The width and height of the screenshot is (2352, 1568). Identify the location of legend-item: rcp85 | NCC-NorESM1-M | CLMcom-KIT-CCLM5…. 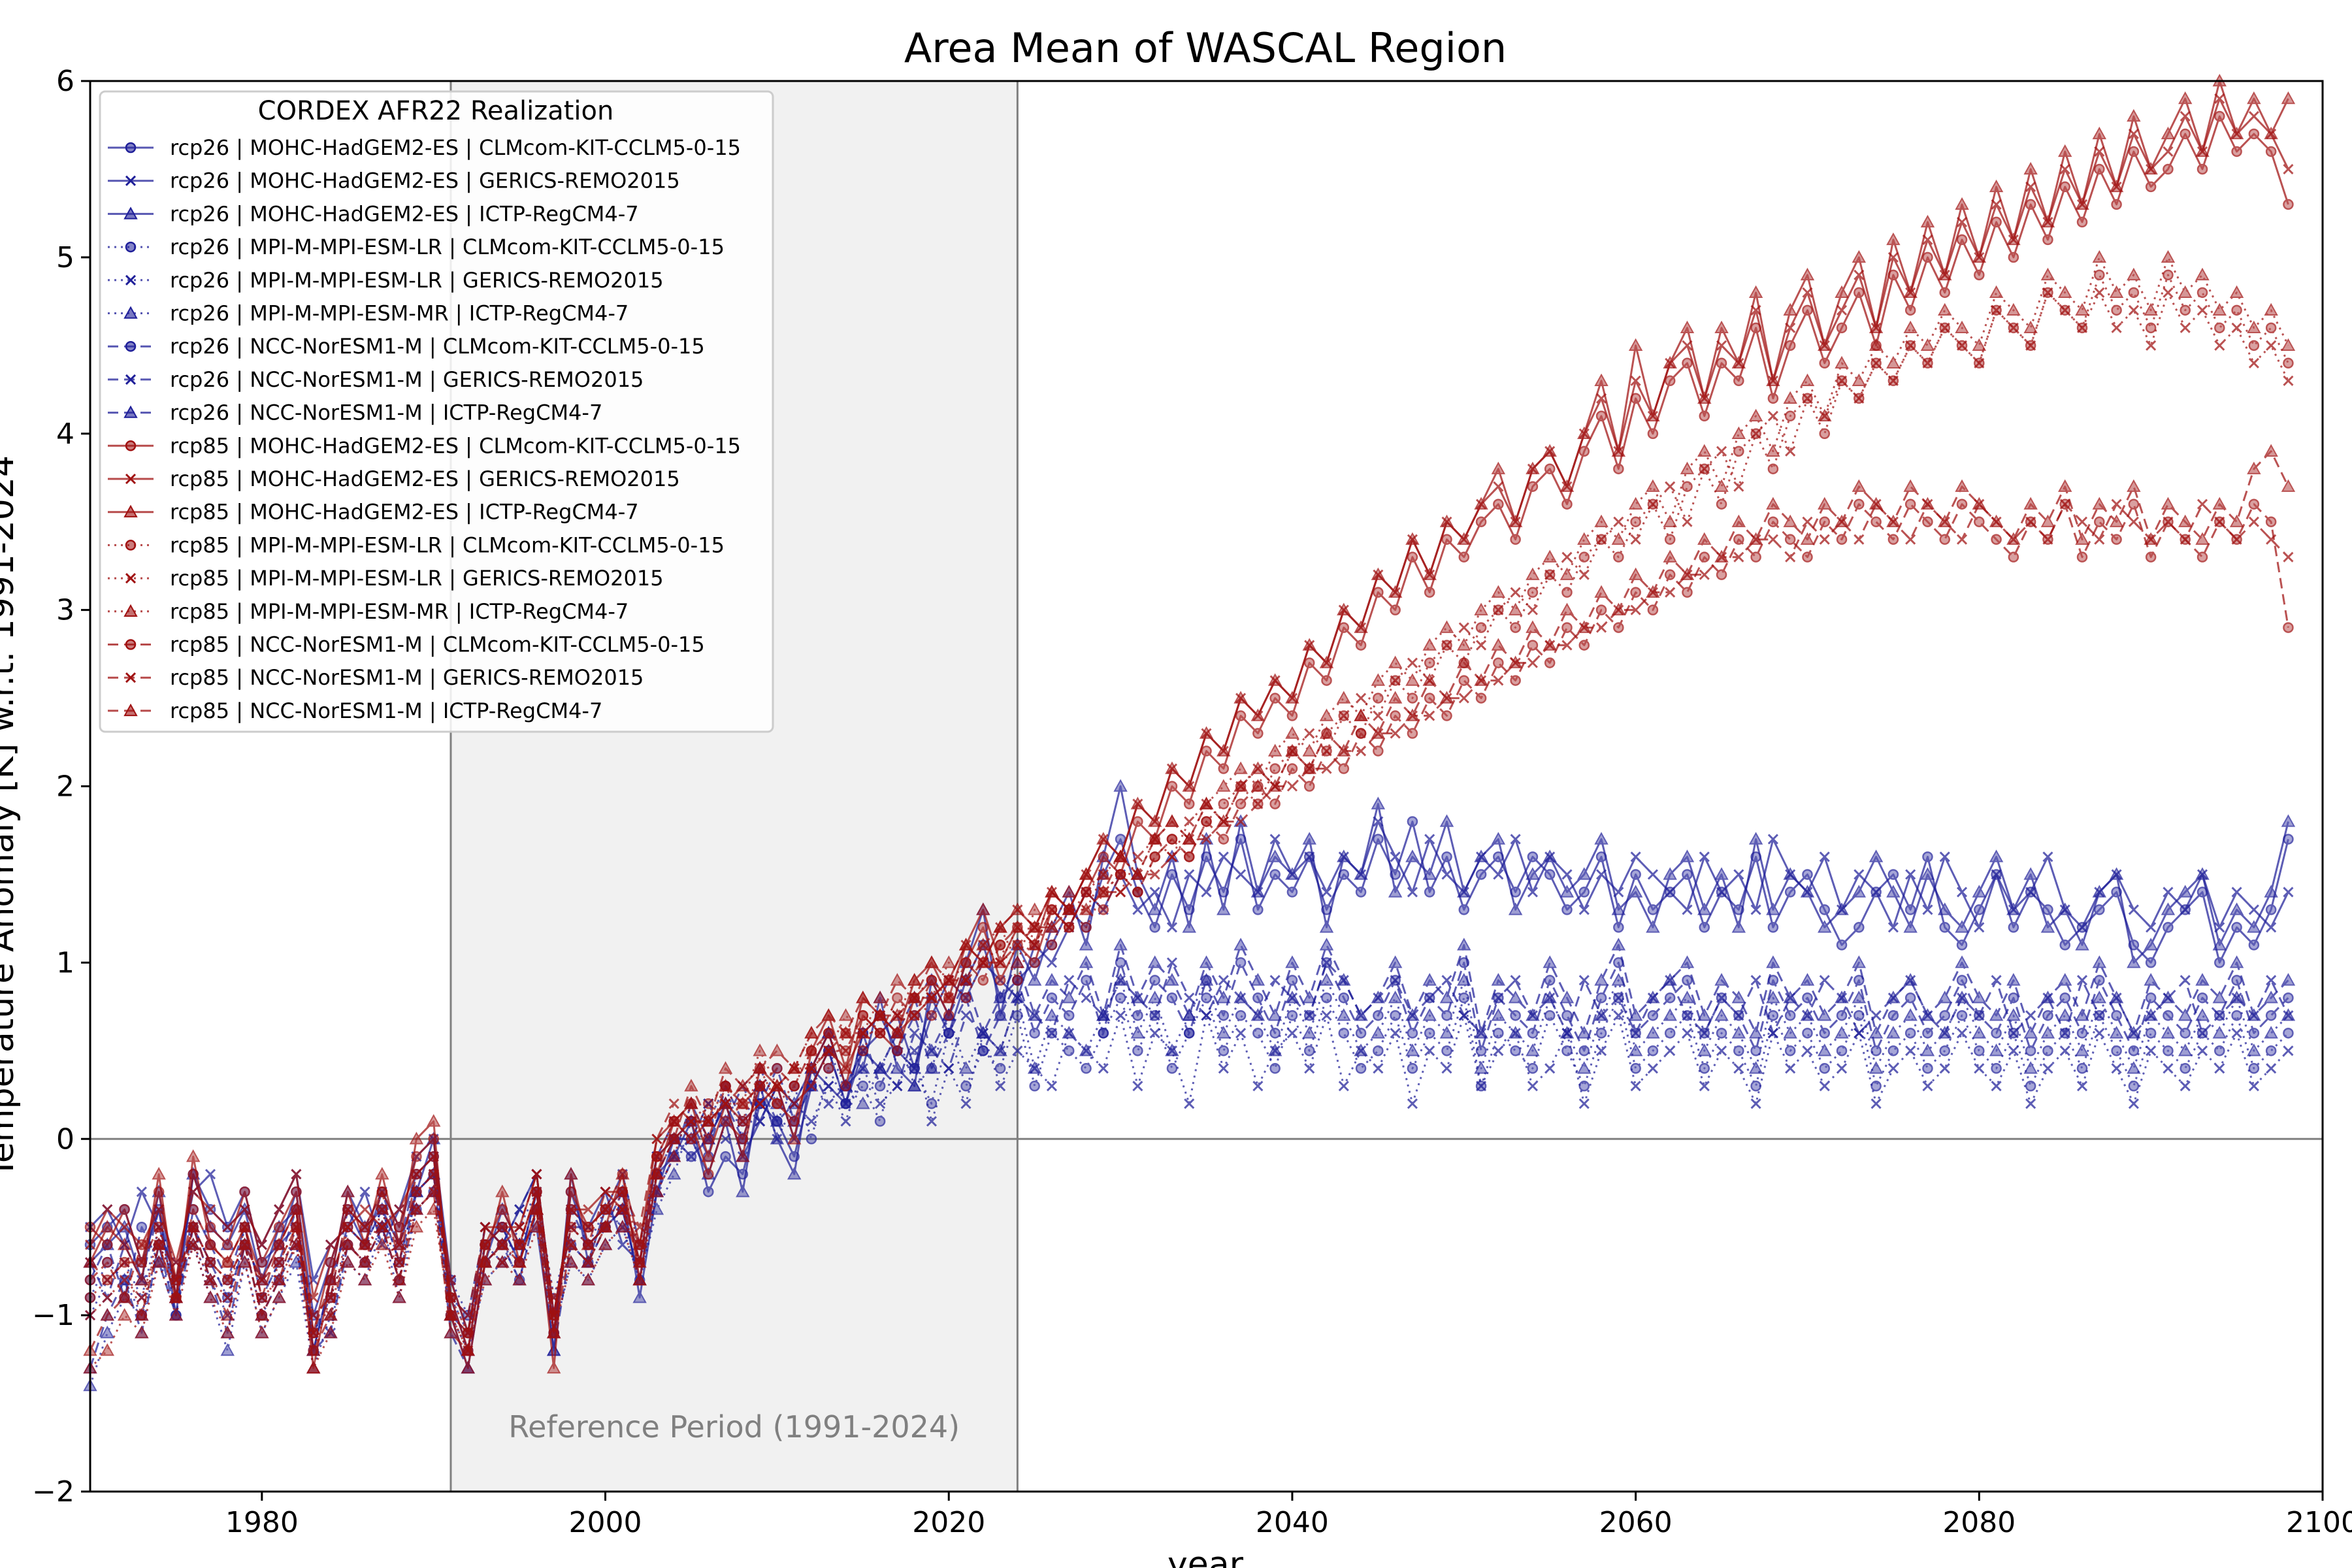
(406, 644).